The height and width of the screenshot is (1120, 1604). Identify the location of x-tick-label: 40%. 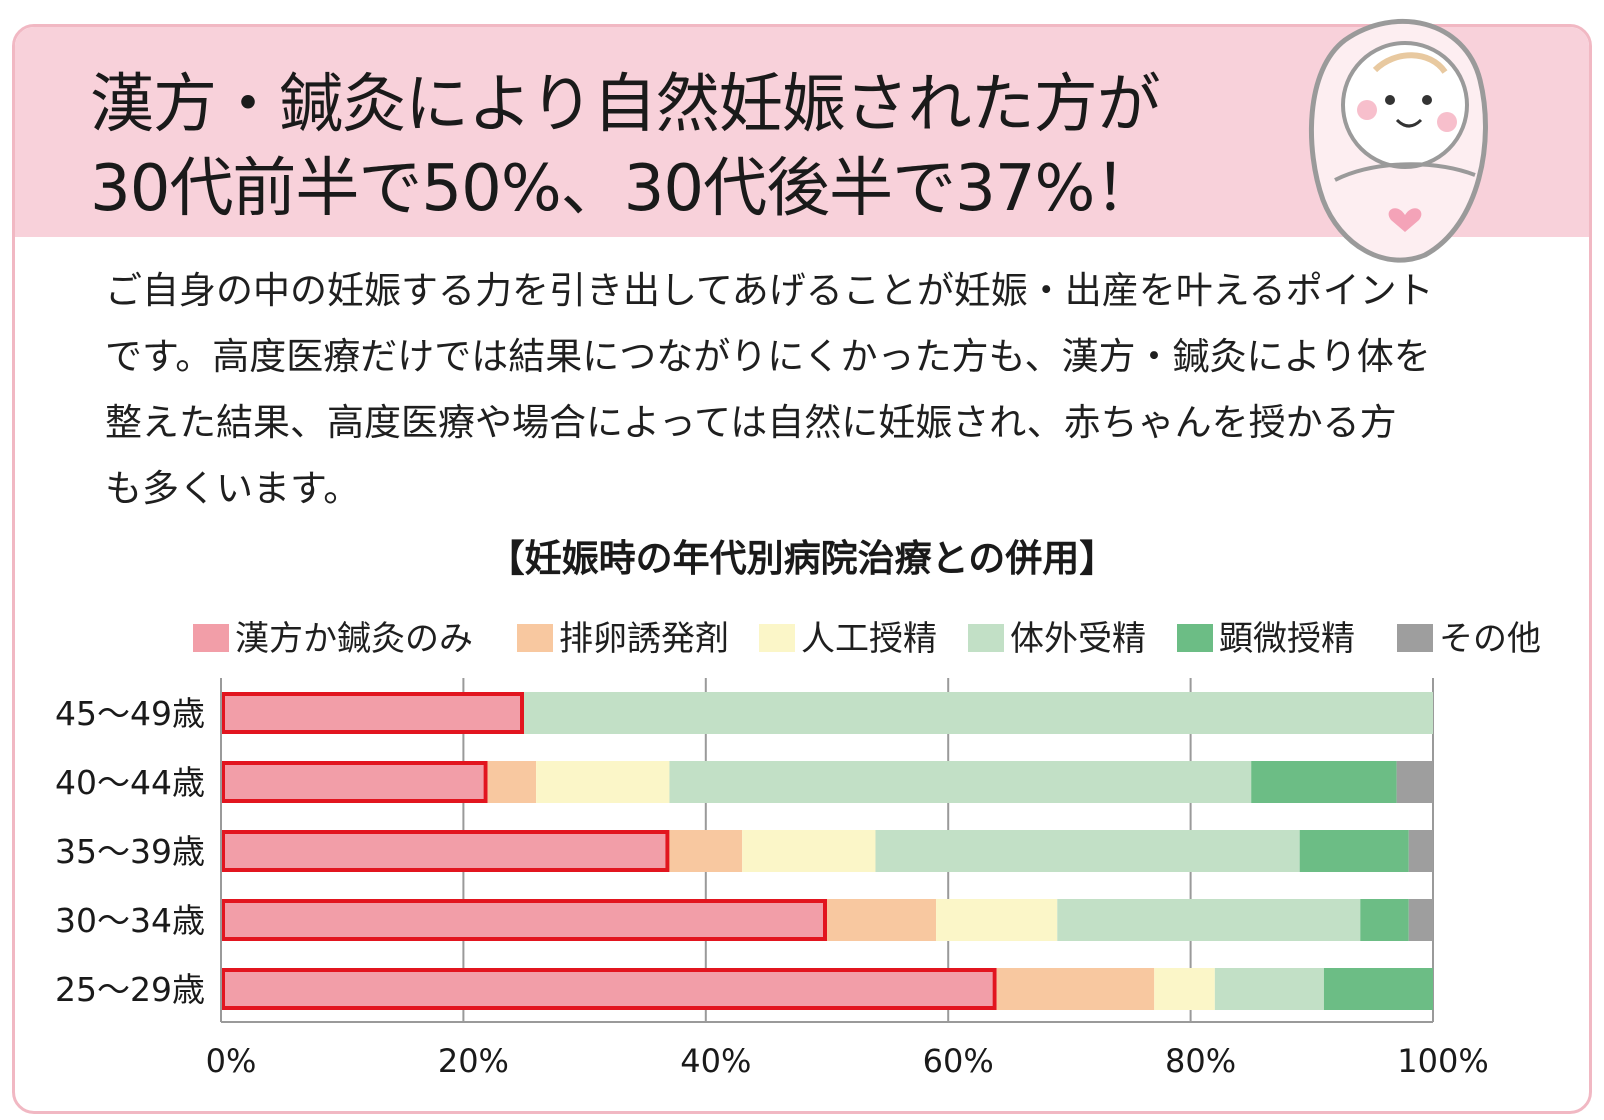
(715, 1061).